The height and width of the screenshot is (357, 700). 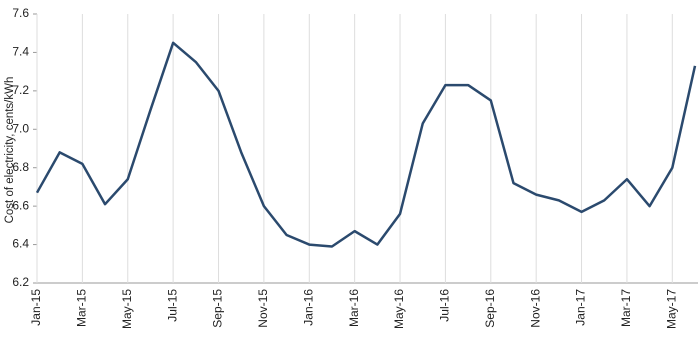 What do you see at coordinates (20, 282) in the screenshot?
I see `y-tick-label: 6.2` at bounding box center [20, 282].